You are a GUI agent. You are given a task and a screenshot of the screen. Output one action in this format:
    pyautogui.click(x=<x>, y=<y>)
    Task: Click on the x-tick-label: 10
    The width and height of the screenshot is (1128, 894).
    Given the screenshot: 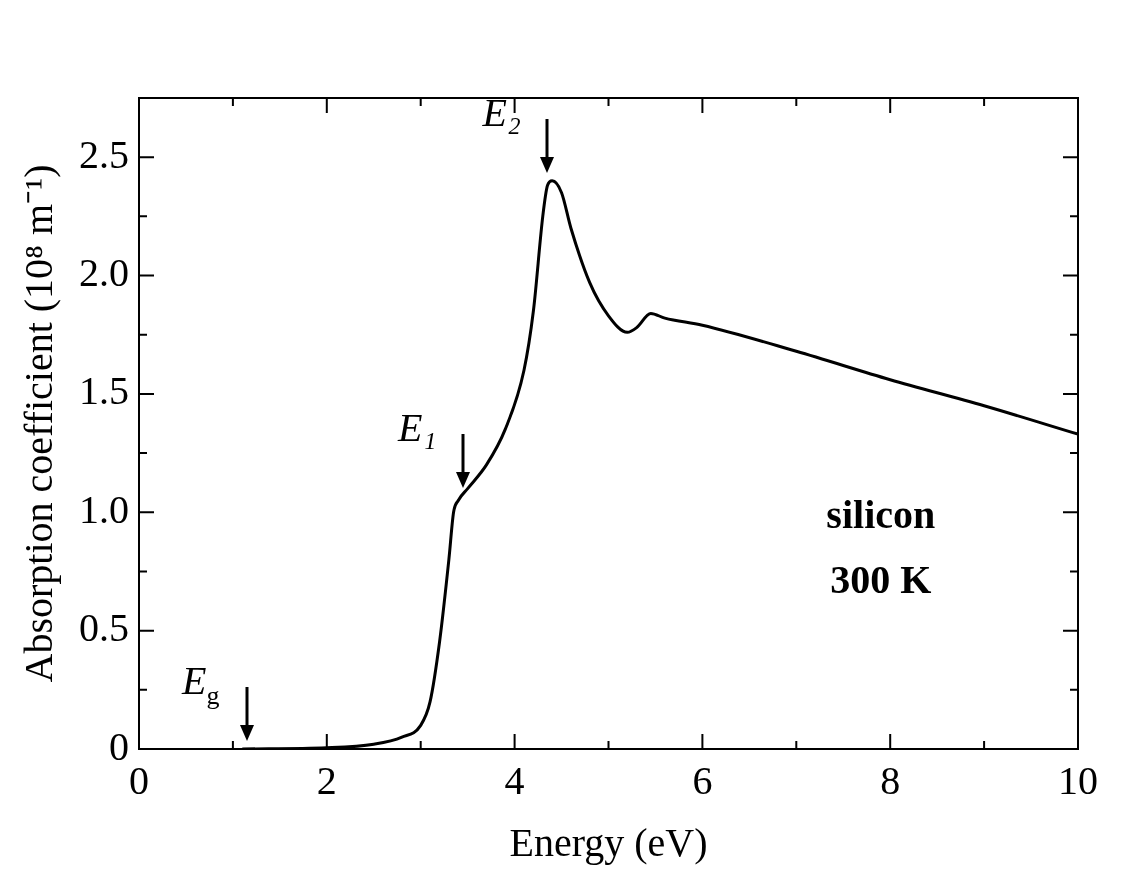 What is the action you would take?
    pyautogui.click(x=1078, y=780)
    